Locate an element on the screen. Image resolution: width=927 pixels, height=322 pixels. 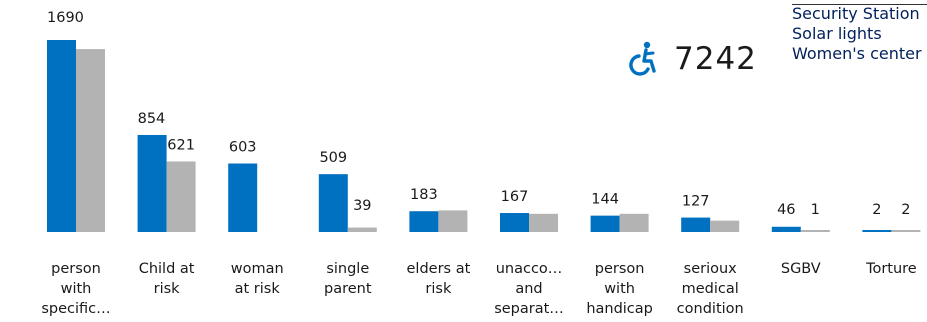
wheelchair-icon is located at coordinates (642, 58).